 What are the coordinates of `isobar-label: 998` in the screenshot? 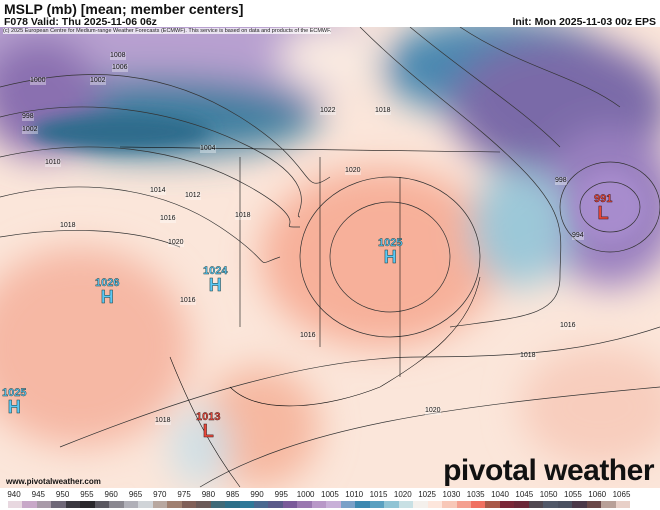 It's located at (561, 181).